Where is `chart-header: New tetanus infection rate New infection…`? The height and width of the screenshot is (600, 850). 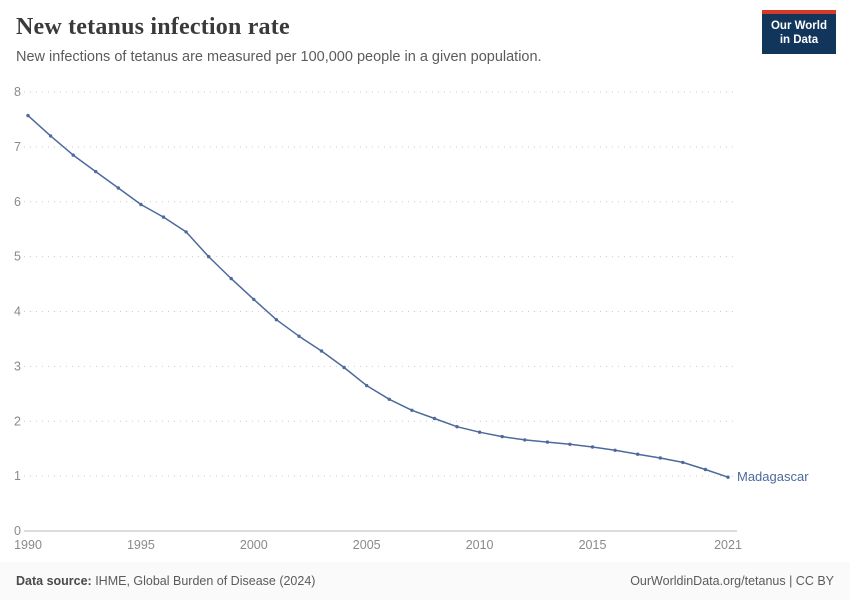 chart-header: New tetanus infection rate New infection… is located at coordinates (383, 39).